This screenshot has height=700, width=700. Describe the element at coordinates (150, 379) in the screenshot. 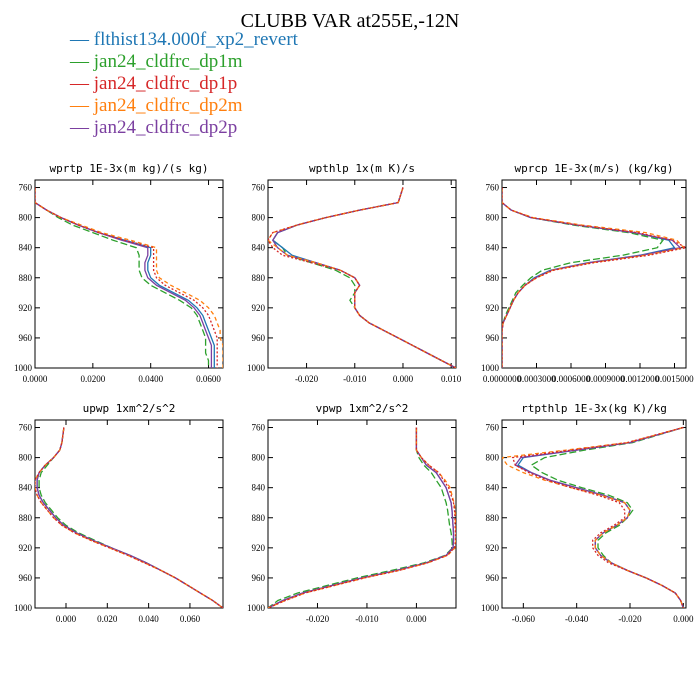

I see `x-tick-label: 0.0400` at that location.